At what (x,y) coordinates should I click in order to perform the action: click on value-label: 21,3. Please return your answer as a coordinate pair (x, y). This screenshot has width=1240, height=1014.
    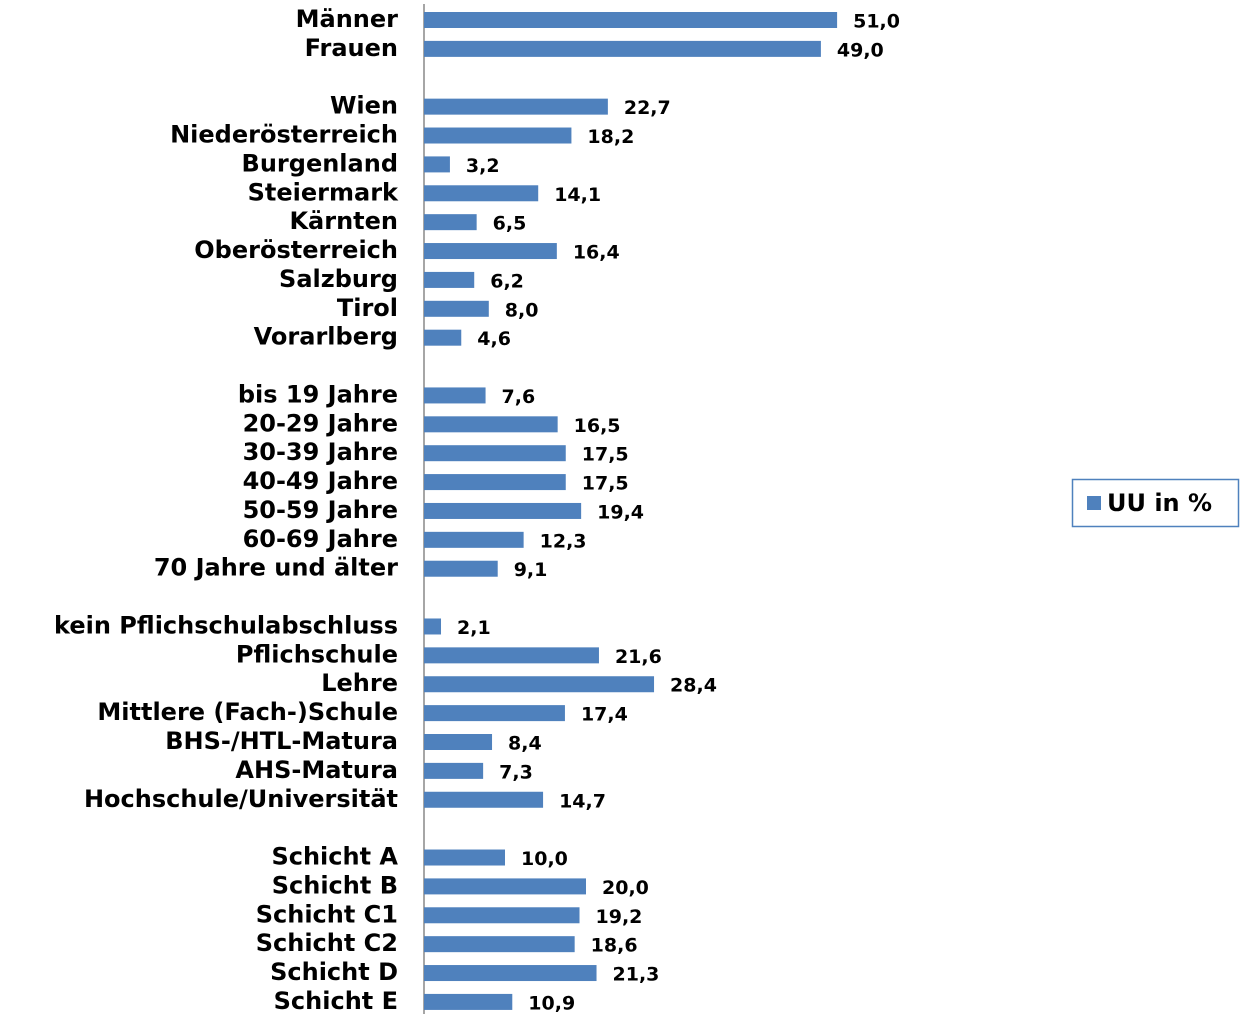
    Looking at the image, I should click on (636, 975).